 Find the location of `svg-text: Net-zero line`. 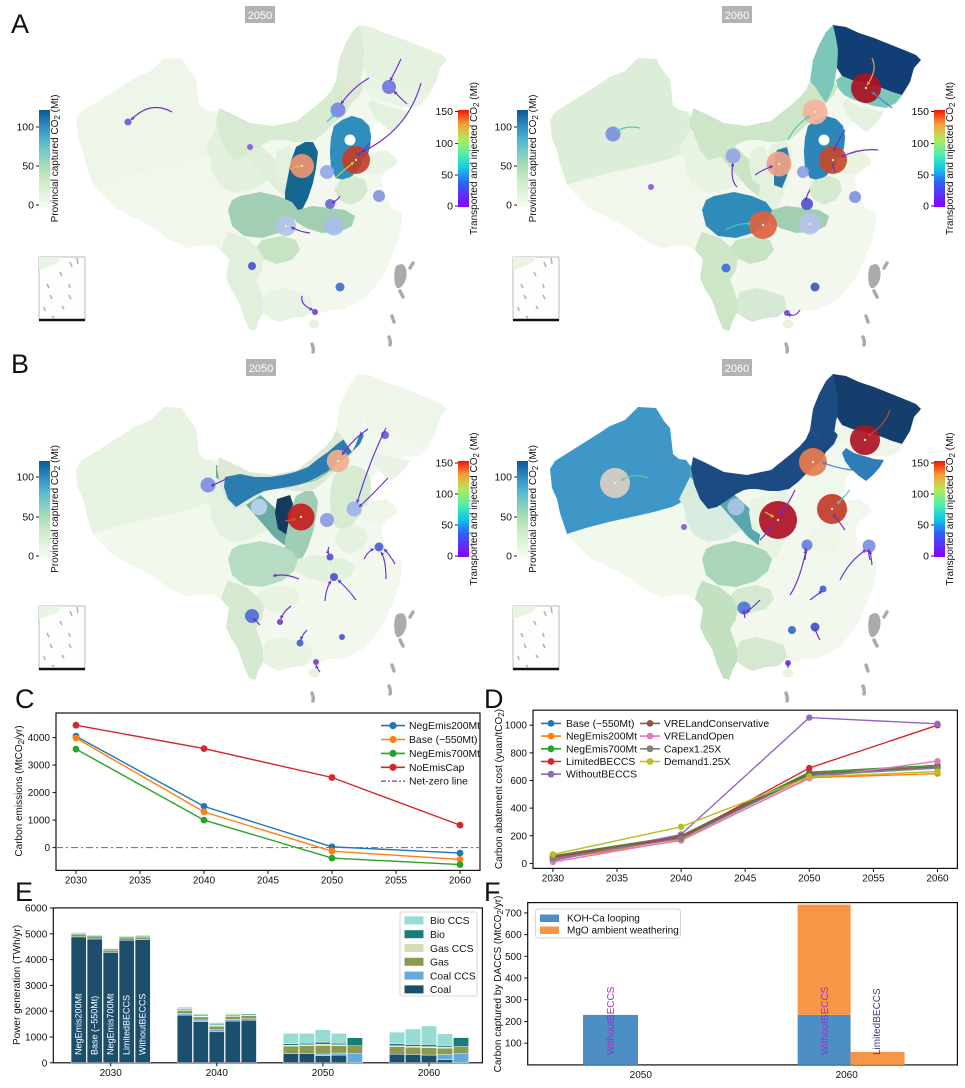

svg-text: Net-zero line is located at coordinates (438, 782).